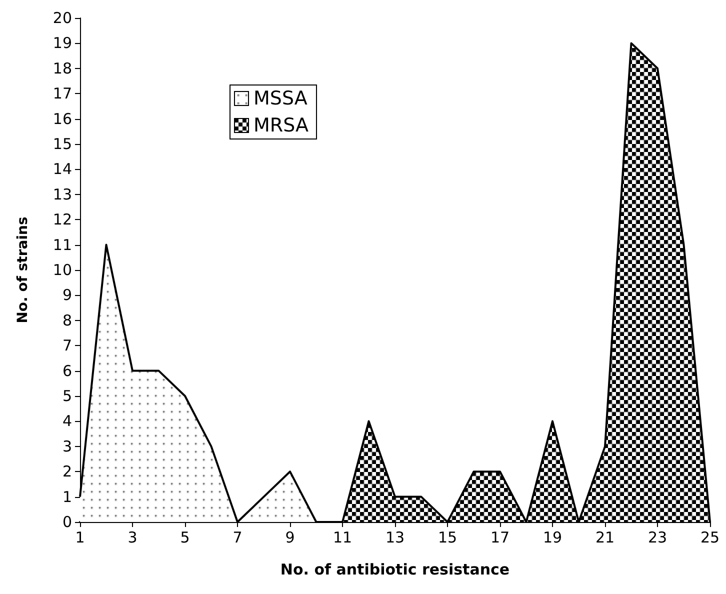 Image resolution: width=726 pixels, height=594 pixels. What do you see at coordinates (62, 18) in the screenshot?
I see `y-tick-label: 20` at bounding box center [62, 18].